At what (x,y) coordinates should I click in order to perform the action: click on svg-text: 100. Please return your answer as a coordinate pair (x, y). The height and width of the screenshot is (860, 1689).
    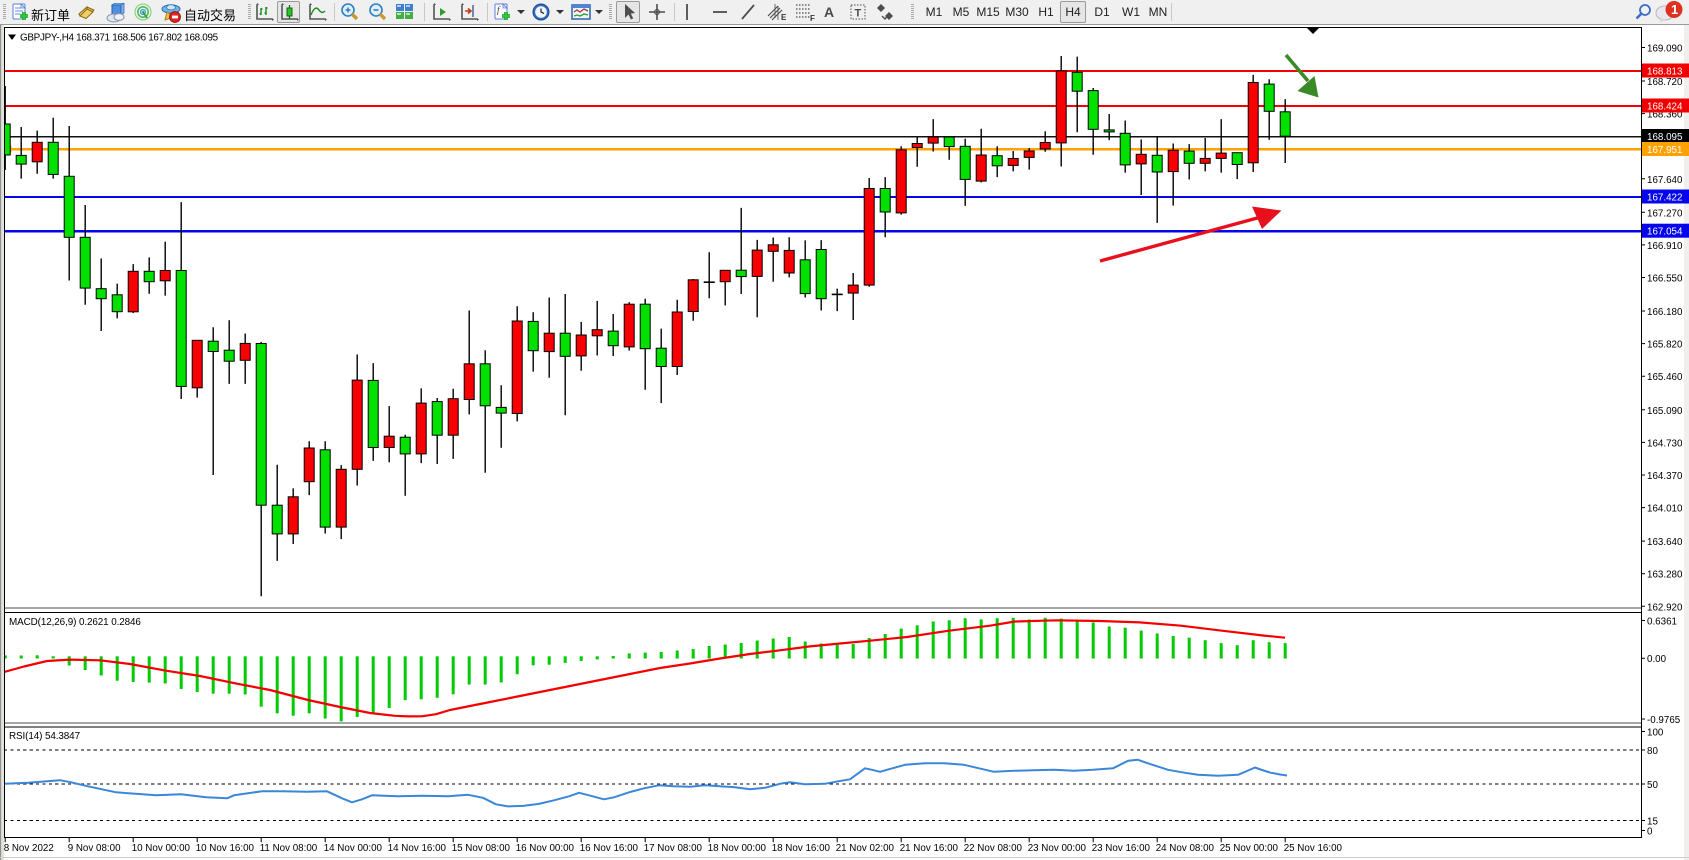
    Looking at the image, I should click on (1655, 733).